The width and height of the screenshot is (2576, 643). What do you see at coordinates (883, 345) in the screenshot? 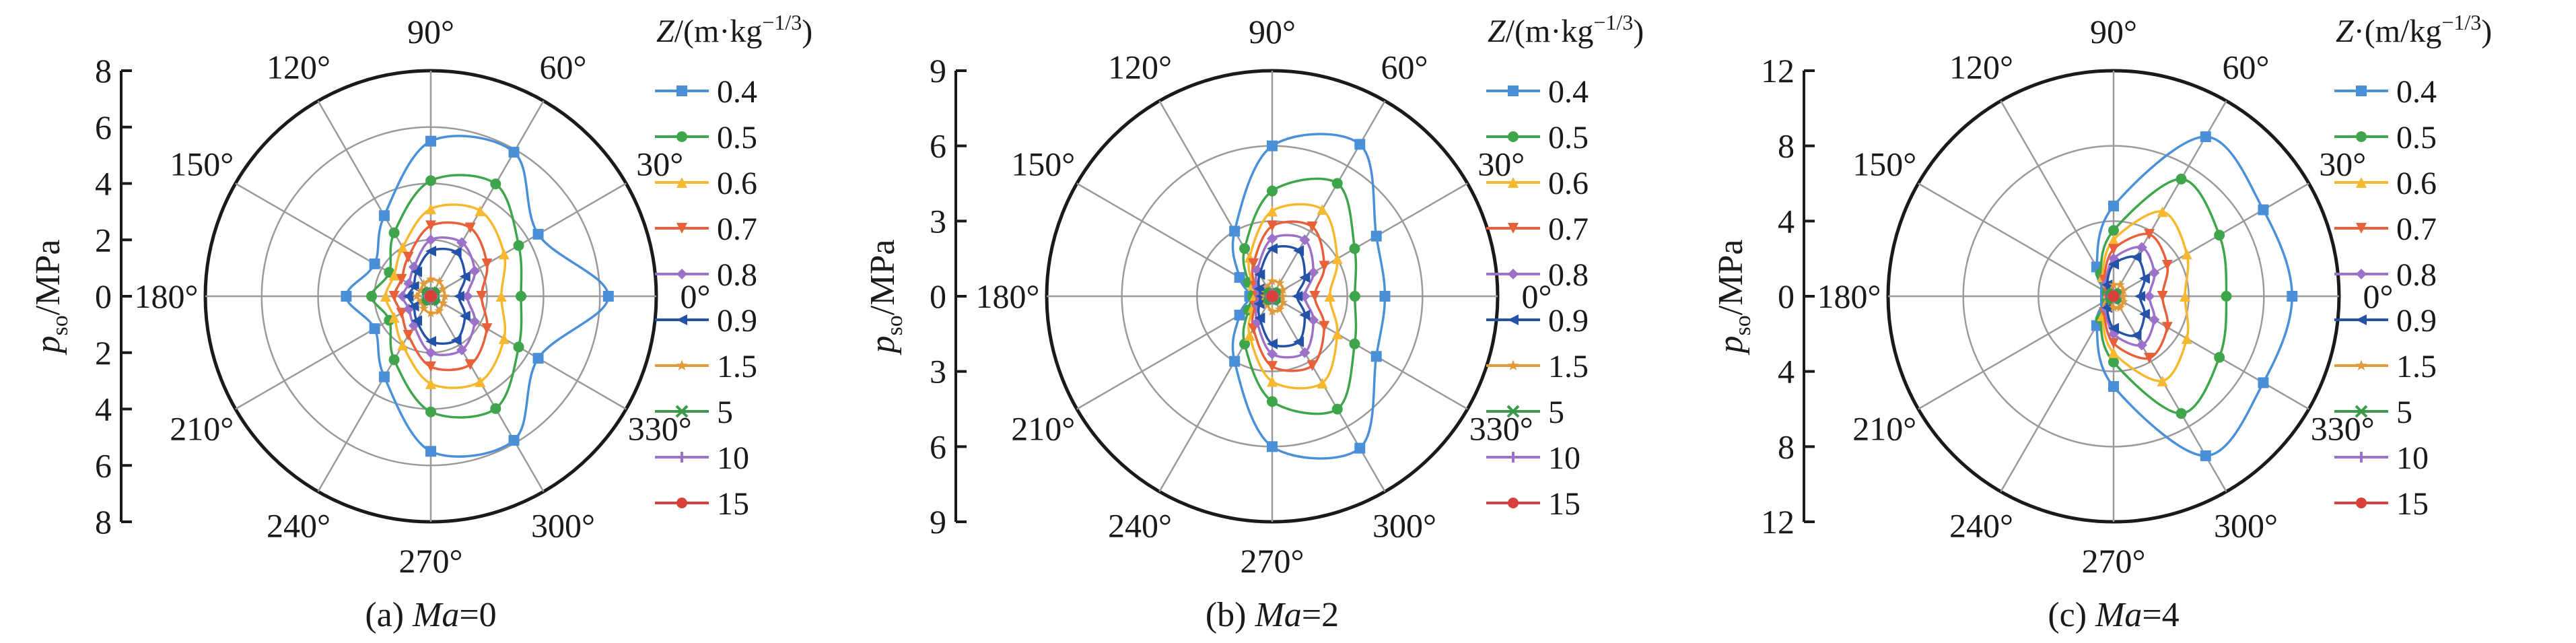
I see `y-axis-label-var: p` at bounding box center [883, 345].